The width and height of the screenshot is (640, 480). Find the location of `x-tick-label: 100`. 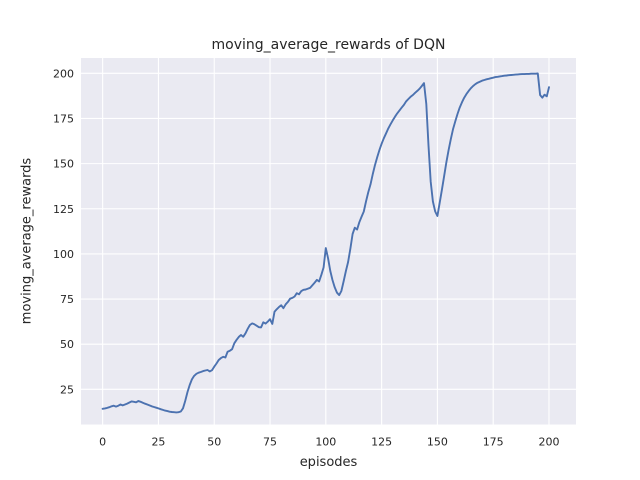

x-tick-label: 100 is located at coordinates (325, 442).